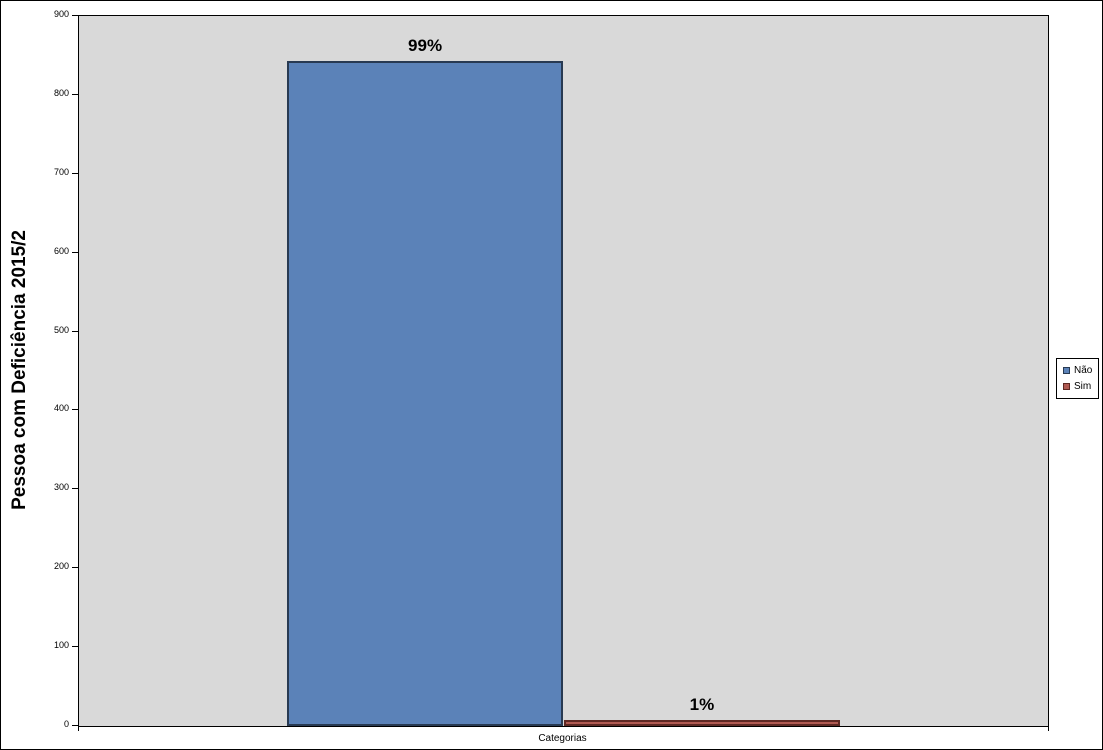 The image size is (1103, 750). I want to click on legend-swatch-nao, so click(1066, 370).